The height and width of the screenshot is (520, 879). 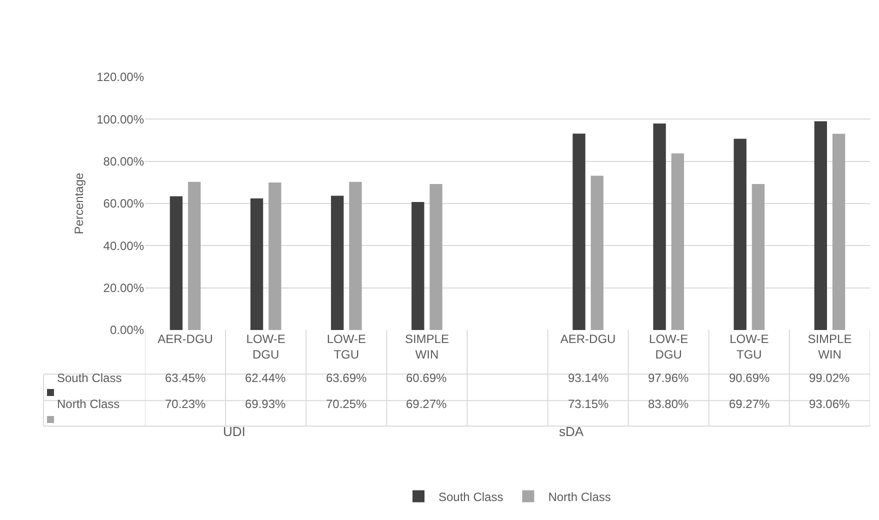 I want to click on data-label: 93.14%, so click(x=589, y=378).